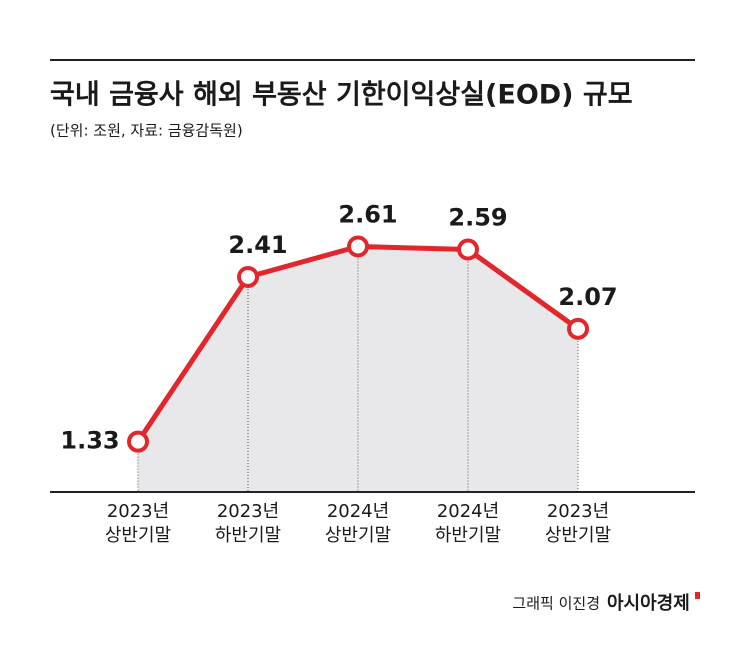  Describe the element at coordinates (697, 595) in the screenshot. I see `brand-icon` at that location.